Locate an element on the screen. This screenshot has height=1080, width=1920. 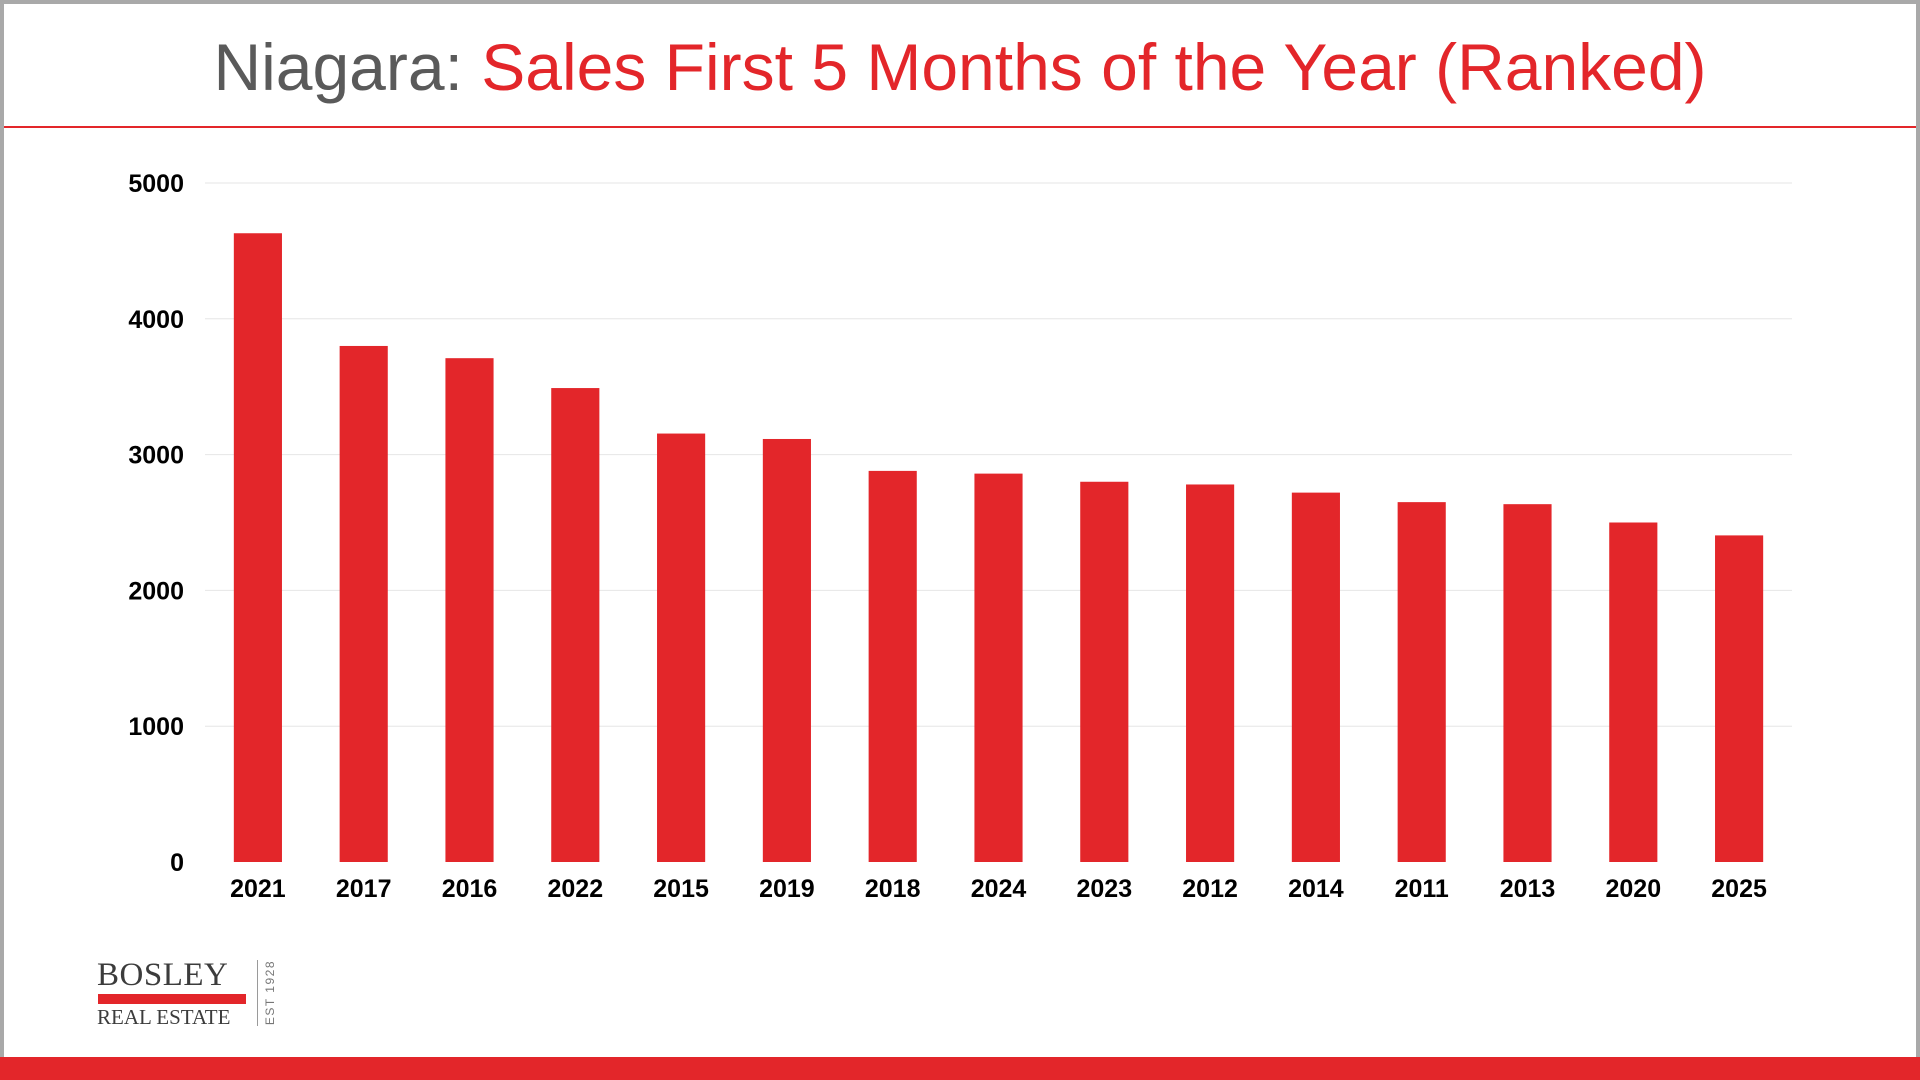
y-tick-label: 5000 is located at coordinates (156, 184).